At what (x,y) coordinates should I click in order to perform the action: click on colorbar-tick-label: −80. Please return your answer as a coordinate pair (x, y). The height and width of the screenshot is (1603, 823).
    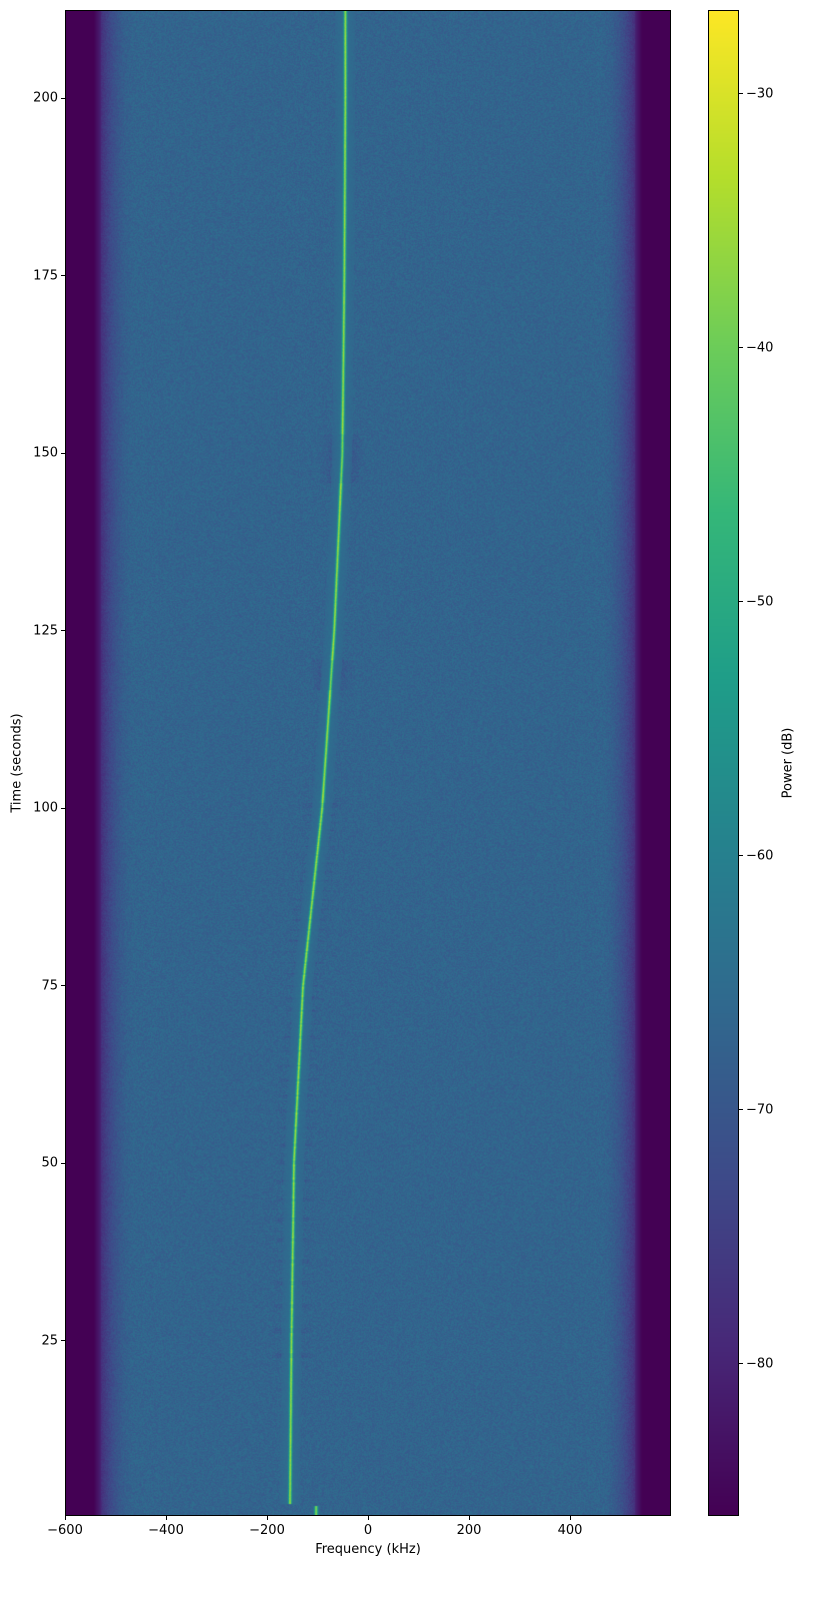
    Looking at the image, I should click on (760, 1364).